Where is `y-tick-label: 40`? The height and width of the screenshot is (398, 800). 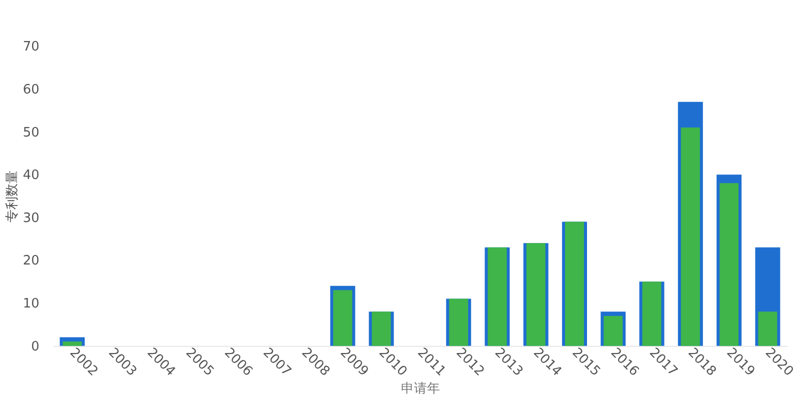
y-tick-label: 40 is located at coordinates (31, 176).